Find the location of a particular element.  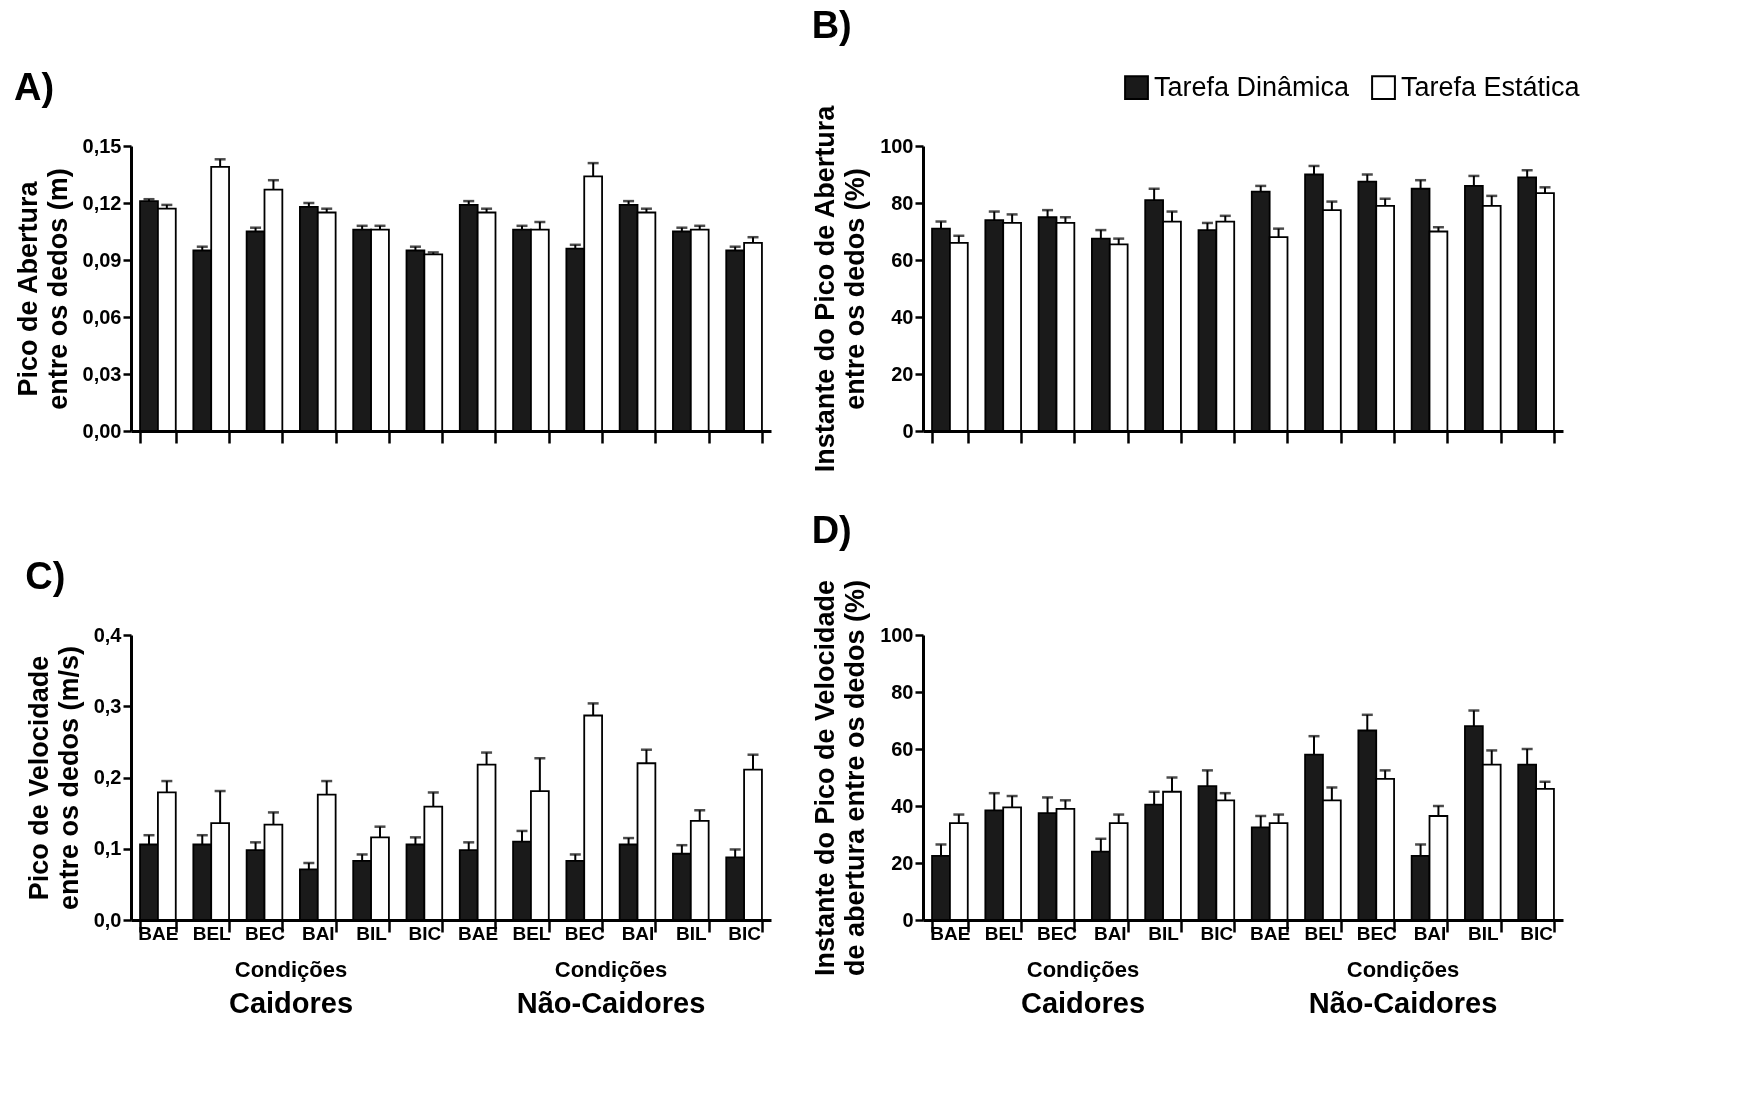

y-tick-label: 0,3 is located at coordinates (107, 705).